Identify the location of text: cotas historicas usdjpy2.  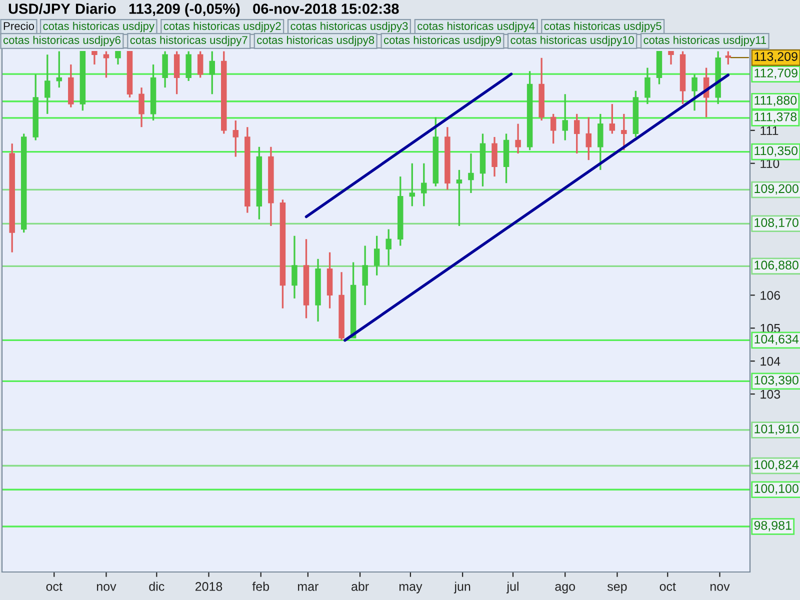
(222, 27).